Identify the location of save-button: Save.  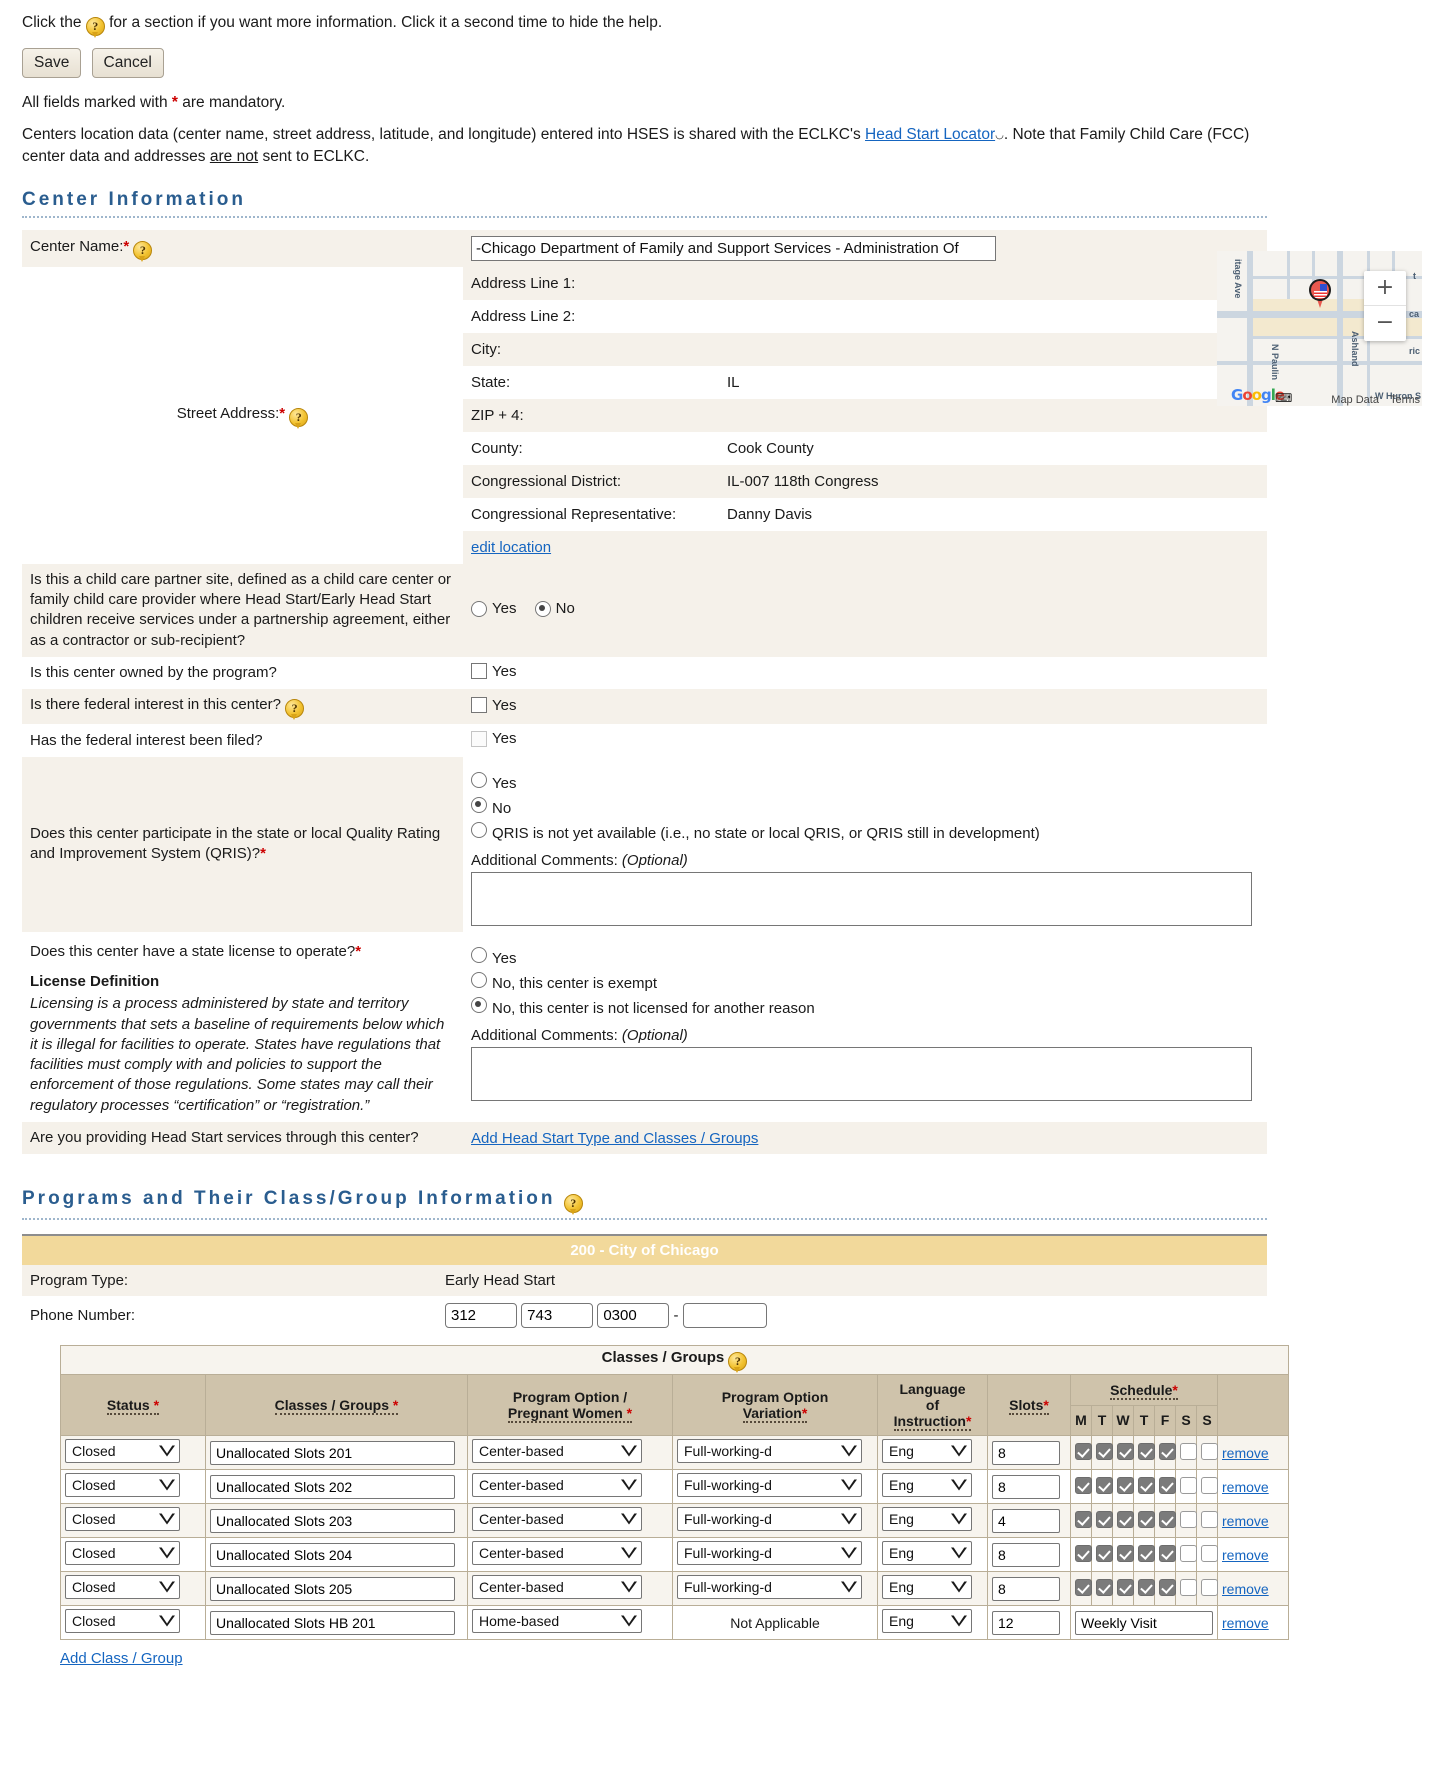
(52, 63).